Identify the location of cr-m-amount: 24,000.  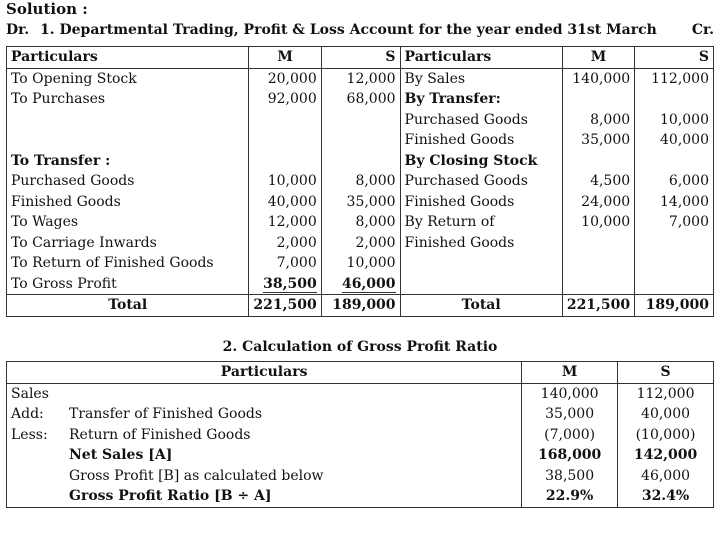
(598, 201).